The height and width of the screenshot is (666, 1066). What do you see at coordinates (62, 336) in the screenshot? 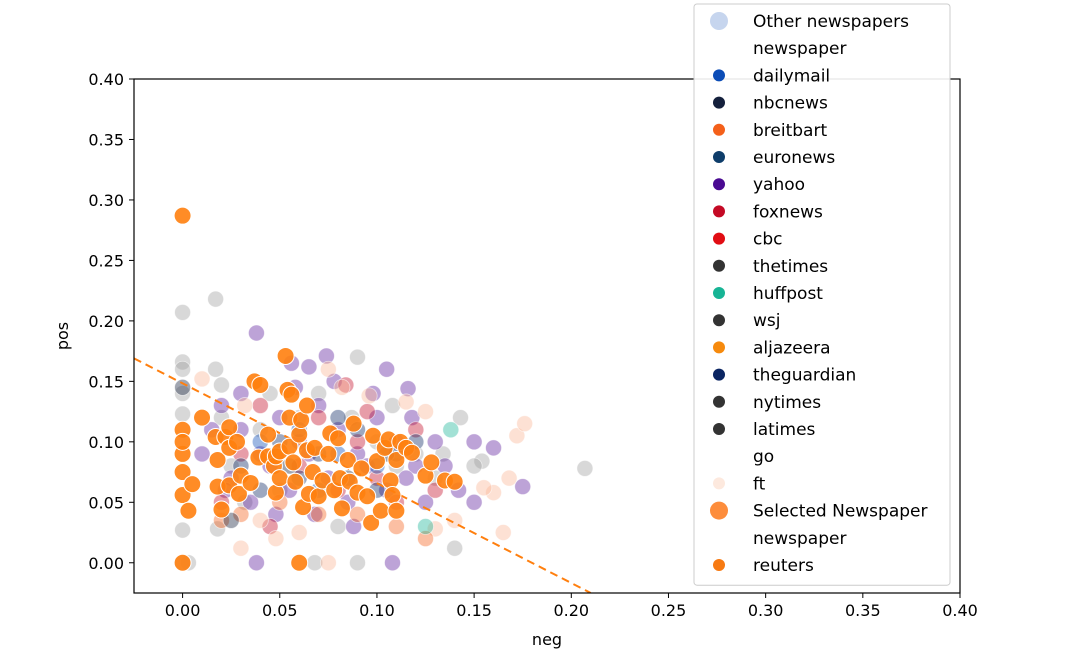
I see `y-axis-label: pos` at bounding box center [62, 336].